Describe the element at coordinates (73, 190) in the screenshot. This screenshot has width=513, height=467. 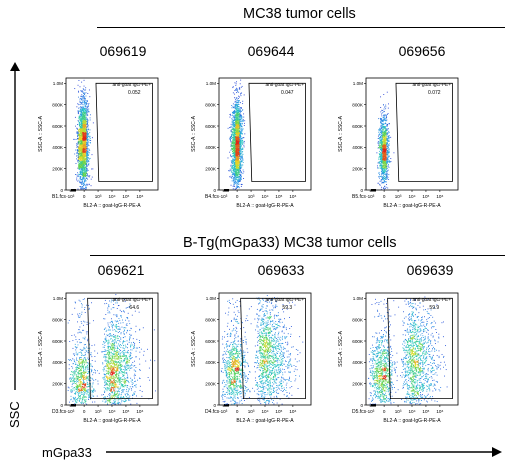
I see `axis-break-marker` at that location.